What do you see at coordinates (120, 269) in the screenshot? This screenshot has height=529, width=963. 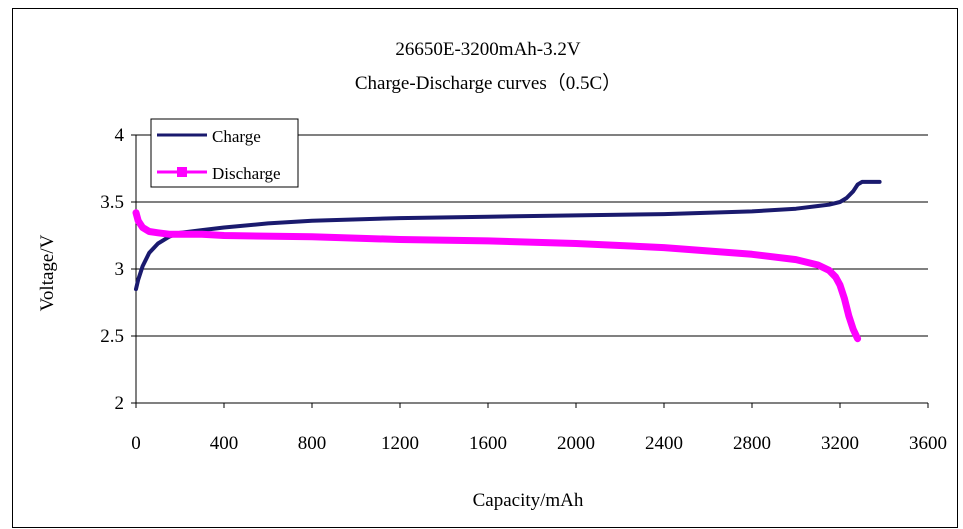 I see `y-tick-label-2: 3` at bounding box center [120, 269].